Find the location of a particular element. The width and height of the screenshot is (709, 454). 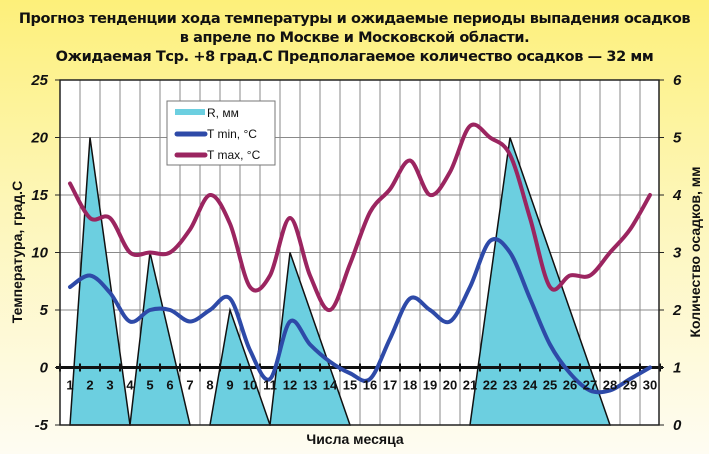

day-label: 4 is located at coordinates (130, 385).